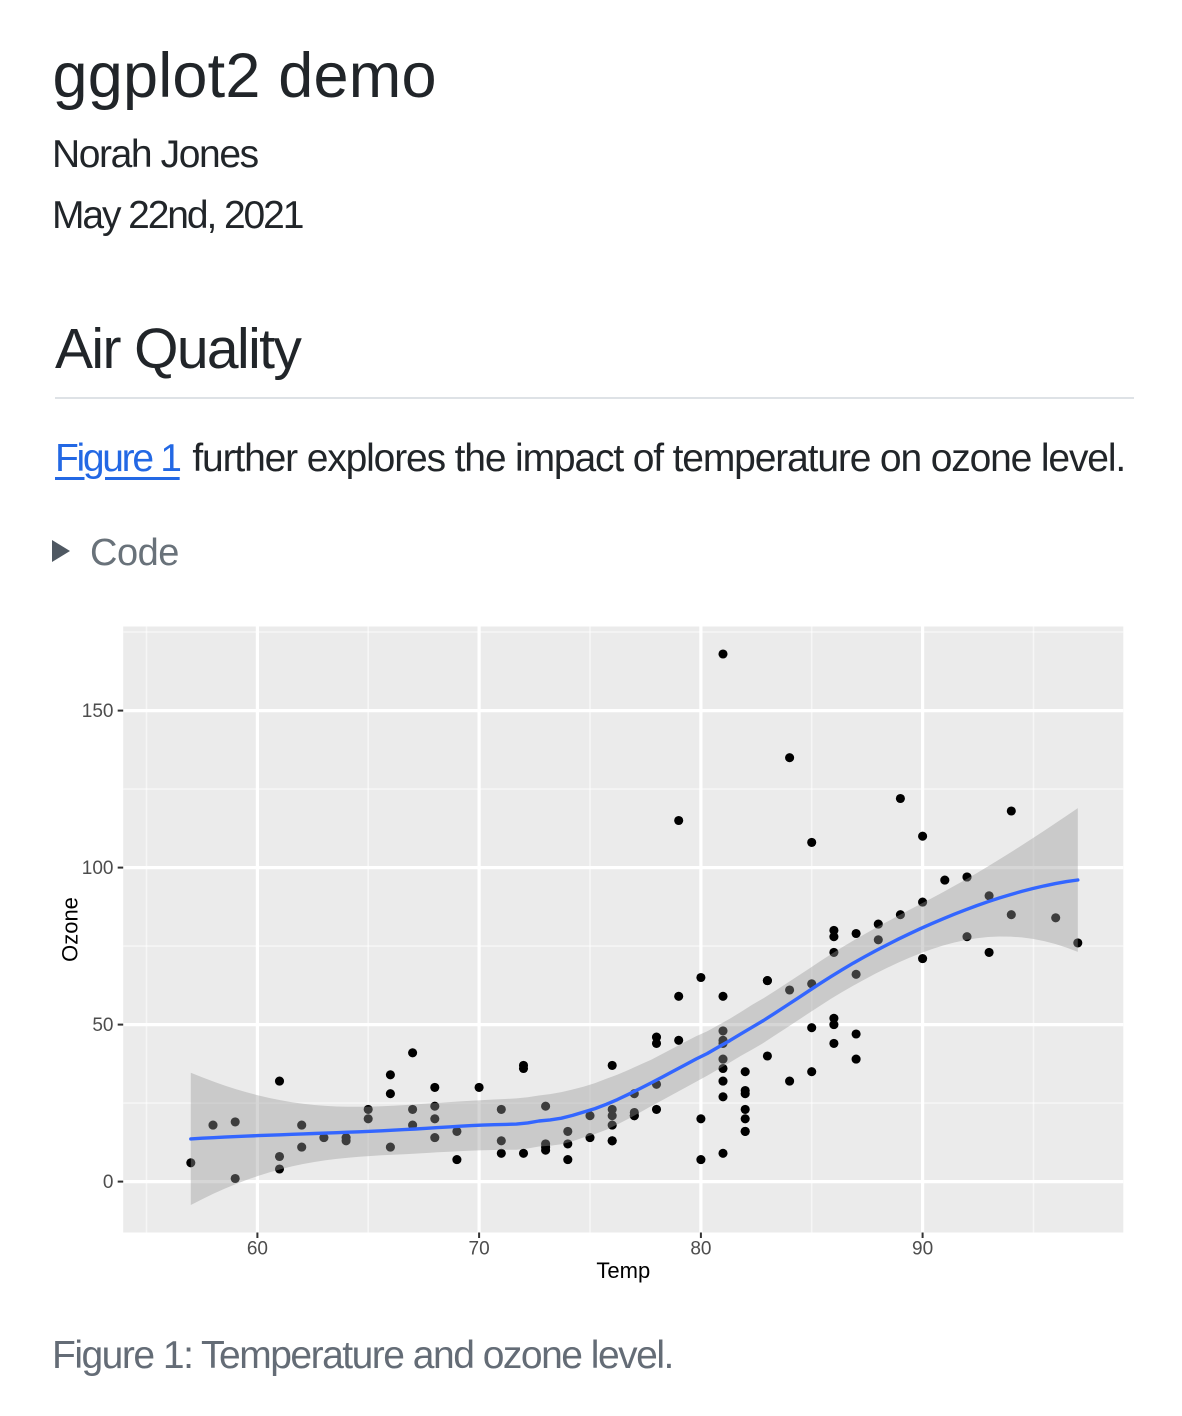 The width and height of the screenshot is (1182, 1416). What do you see at coordinates (922, 1249) in the screenshot?
I see `svg-text: 90` at bounding box center [922, 1249].